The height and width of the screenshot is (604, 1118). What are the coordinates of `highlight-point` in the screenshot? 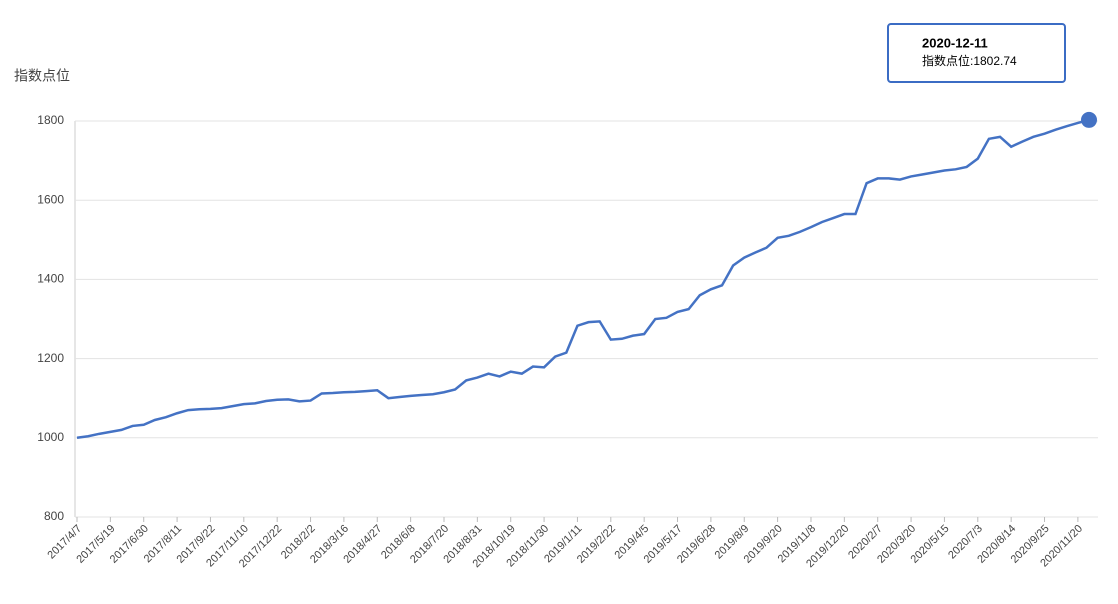 It's located at (1089, 119).